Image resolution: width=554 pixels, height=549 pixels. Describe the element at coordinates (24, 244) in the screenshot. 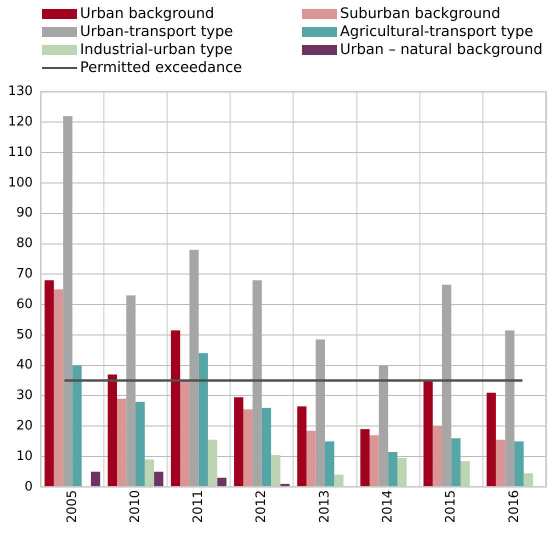

I see `y-tick-label: 80` at that location.